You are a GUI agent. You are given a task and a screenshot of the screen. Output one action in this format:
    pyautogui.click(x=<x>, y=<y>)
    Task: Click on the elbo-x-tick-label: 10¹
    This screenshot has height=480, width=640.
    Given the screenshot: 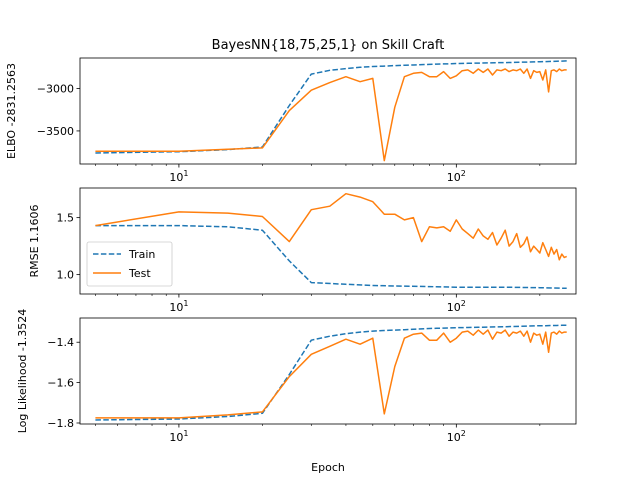 What is the action you would take?
    pyautogui.click(x=178, y=176)
    